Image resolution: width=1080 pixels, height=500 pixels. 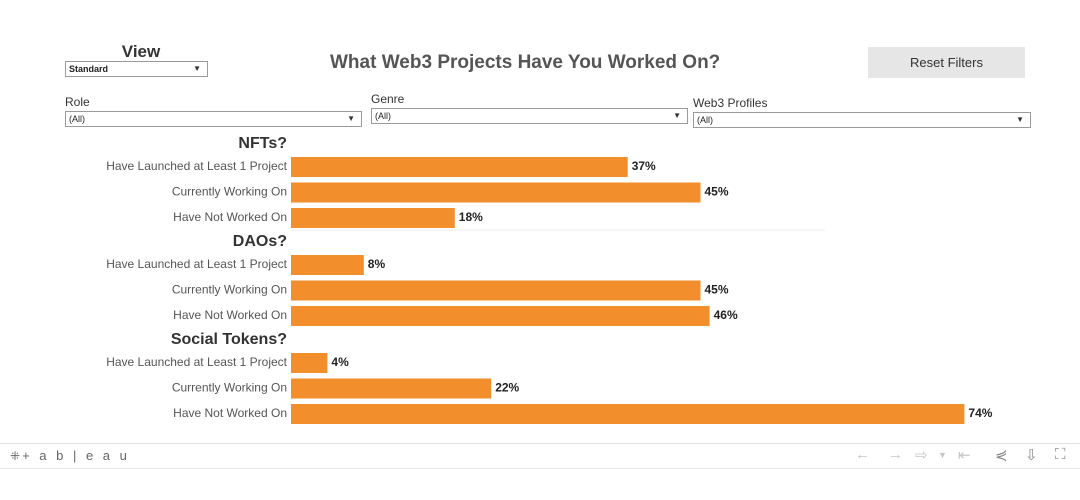 What do you see at coordinates (77, 102) in the screenshot?
I see `role-filter-label: Role` at bounding box center [77, 102].